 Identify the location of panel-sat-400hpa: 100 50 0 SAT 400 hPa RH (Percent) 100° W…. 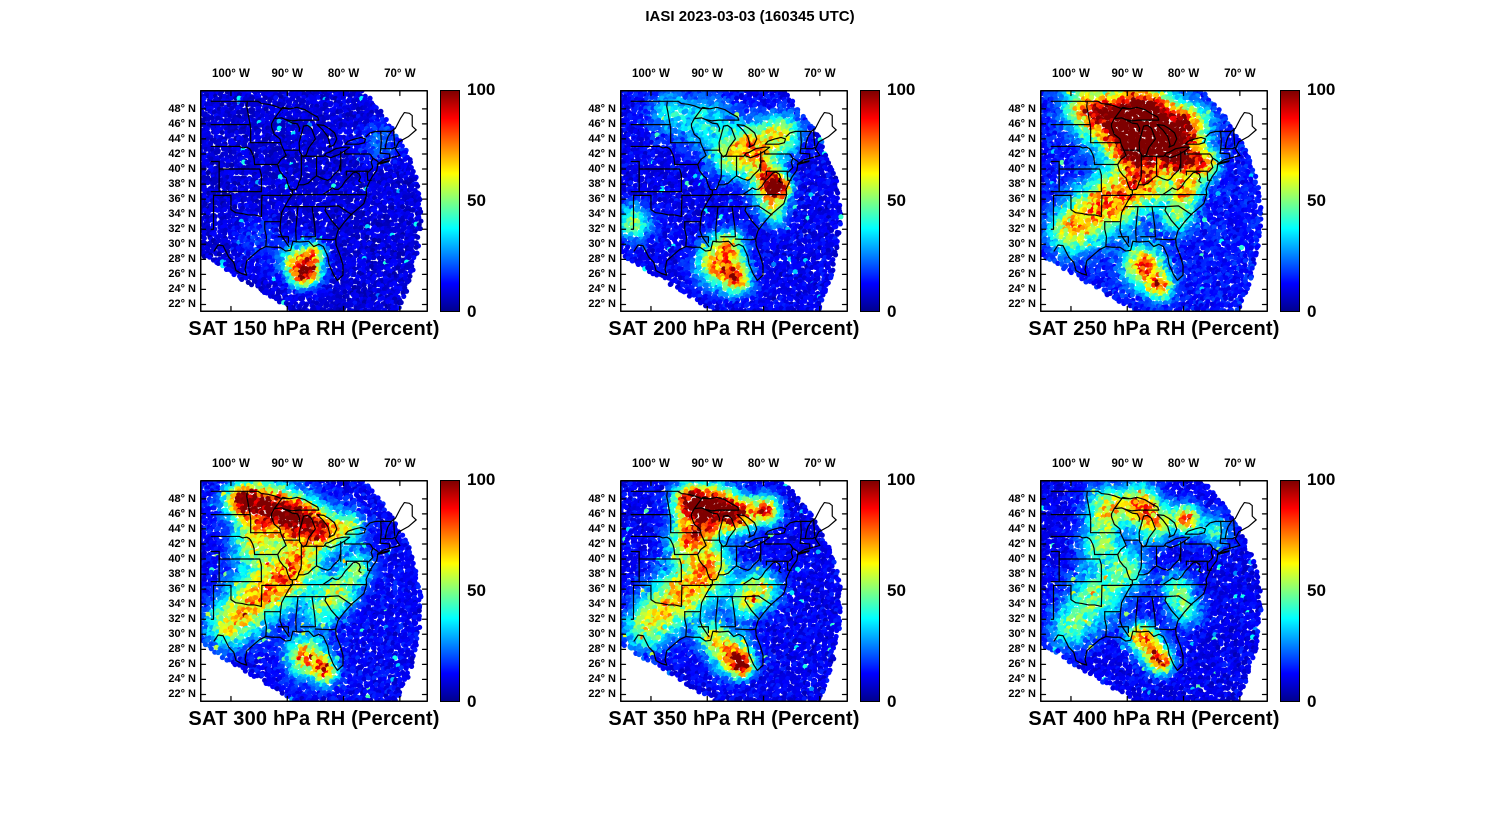
(1195, 603).